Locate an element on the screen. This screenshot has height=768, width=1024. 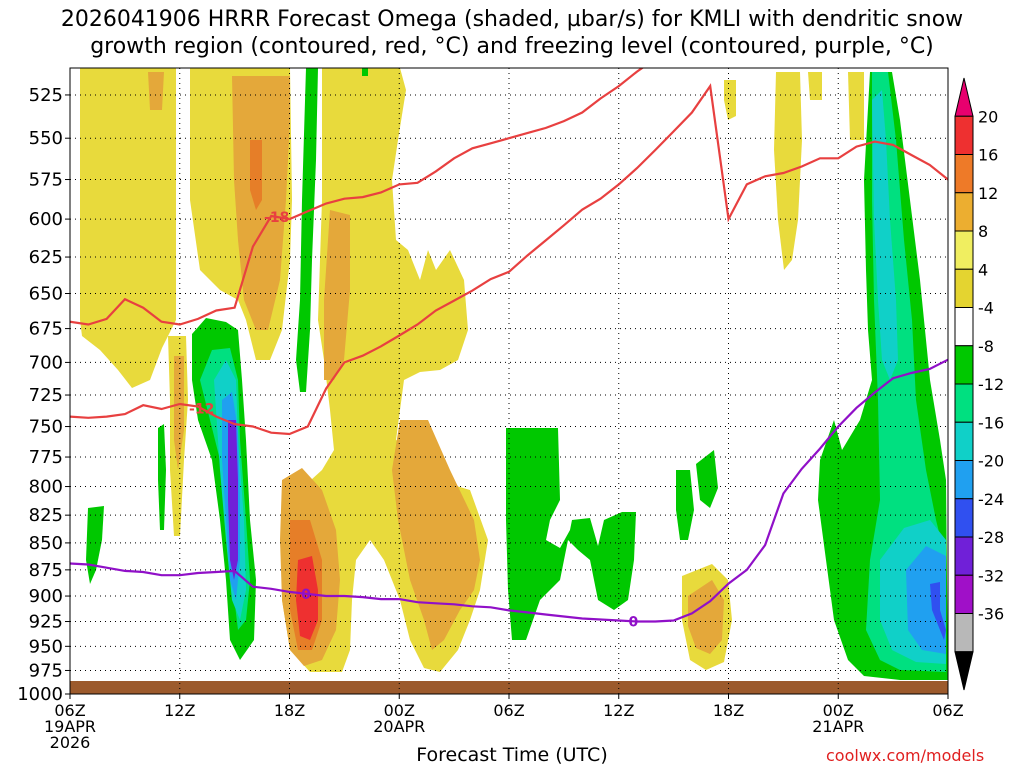
y-tick-label: 550 is located at coordinates (46, 138).